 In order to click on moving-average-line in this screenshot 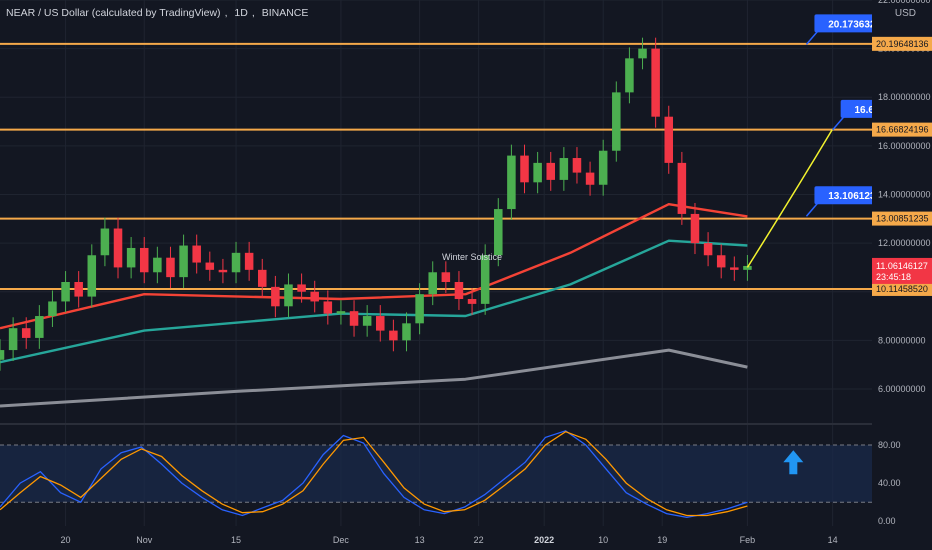, I will do `click(374, 378)`.